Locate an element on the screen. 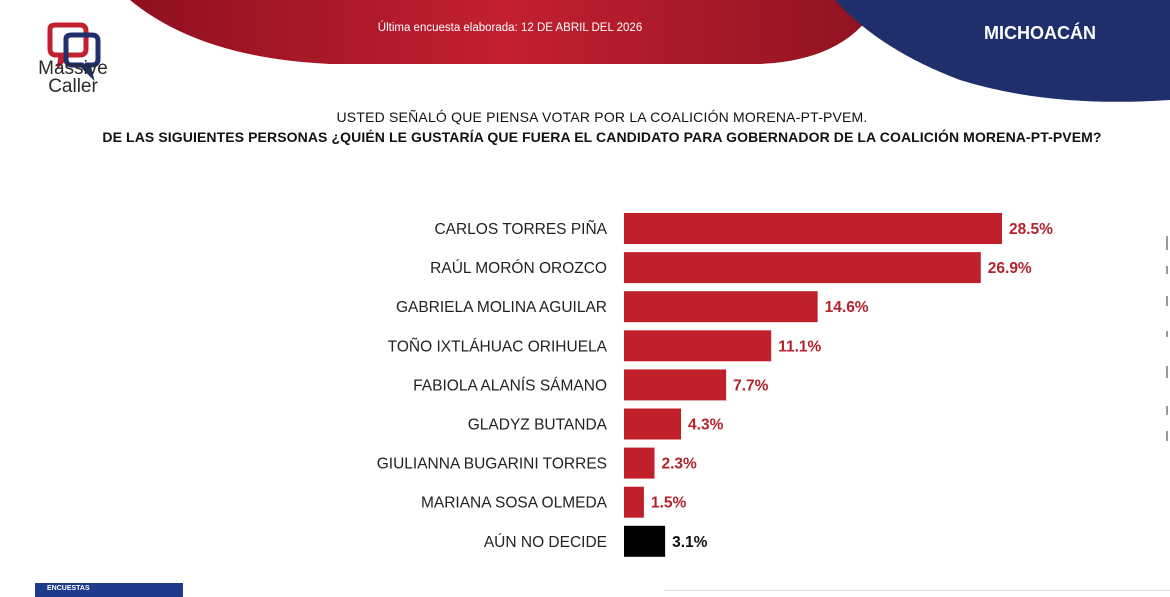 Image resolution: width=1170 pixels, height=597 pixels. footer-badge-label: ENCUESTAS is located at coordinates (68, 588).